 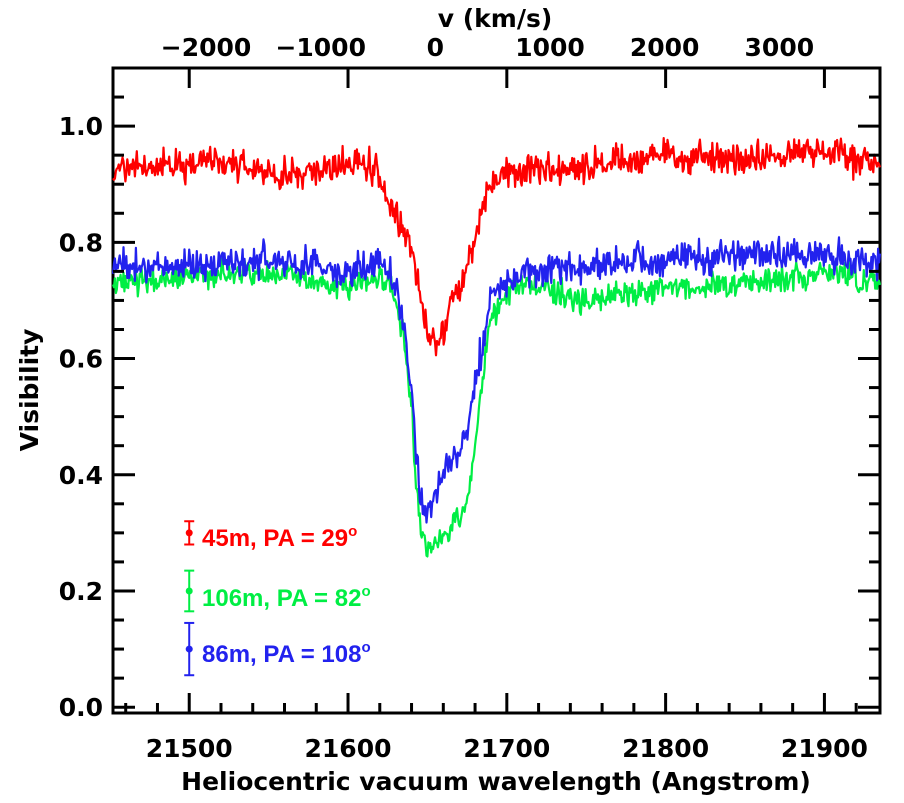 What do you see at coordinates (506, 748) in the screenshot?
I see `x-tick-label: 21700` at bounding box center [506, 748].